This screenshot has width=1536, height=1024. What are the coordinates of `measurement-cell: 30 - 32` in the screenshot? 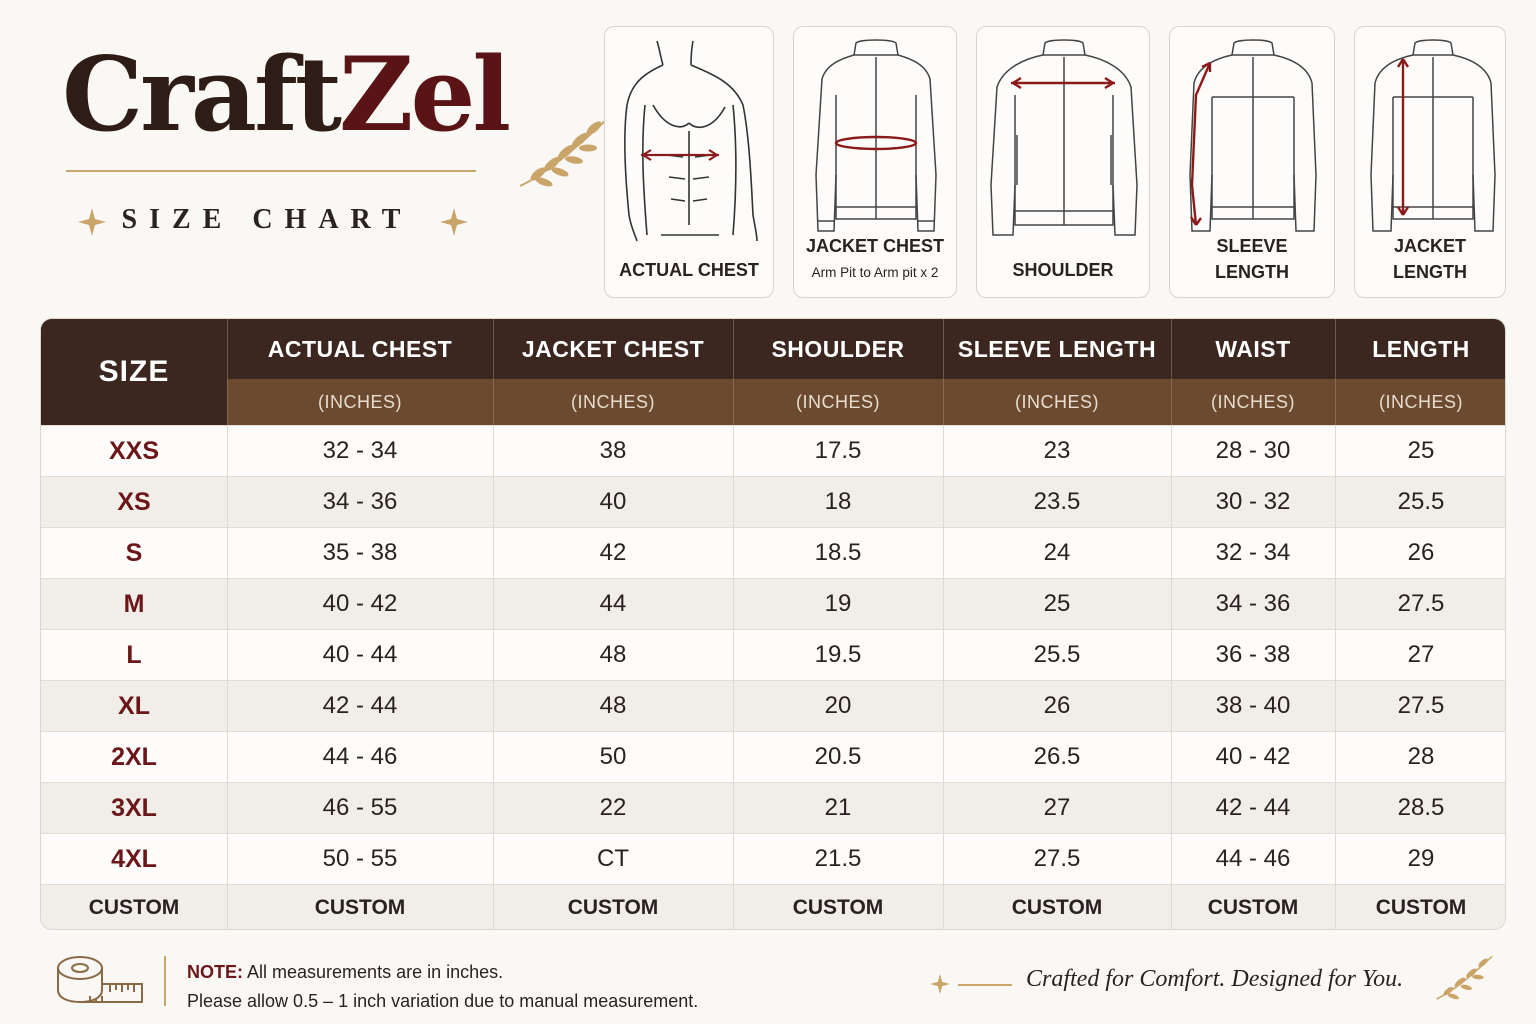 It's located at (1253, 501).